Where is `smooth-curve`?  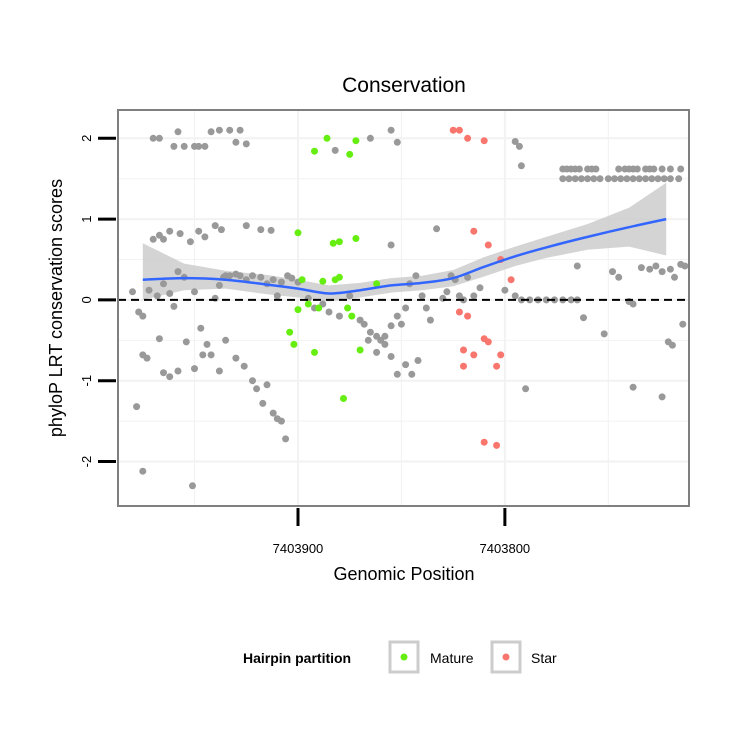 smooth-curve is located at coordinates (404, 256).